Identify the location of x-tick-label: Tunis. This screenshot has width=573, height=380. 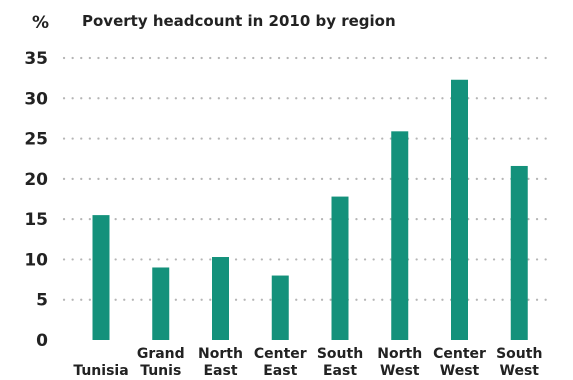
(160, 371).